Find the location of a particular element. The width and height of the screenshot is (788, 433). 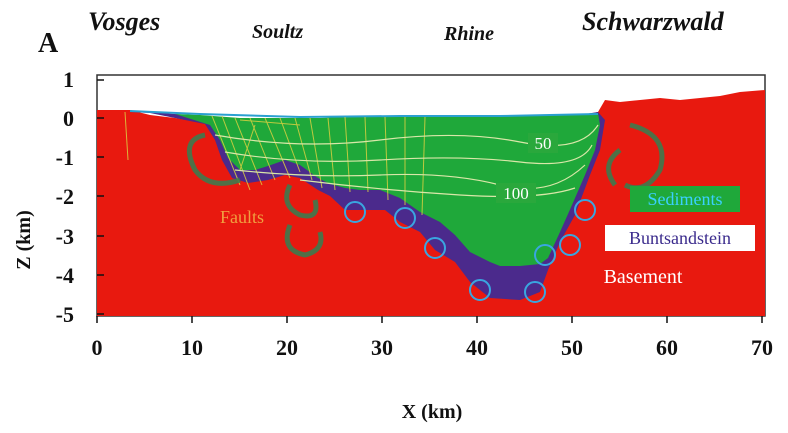

sediments-label: Sediments is located at coordinates (685, 199).